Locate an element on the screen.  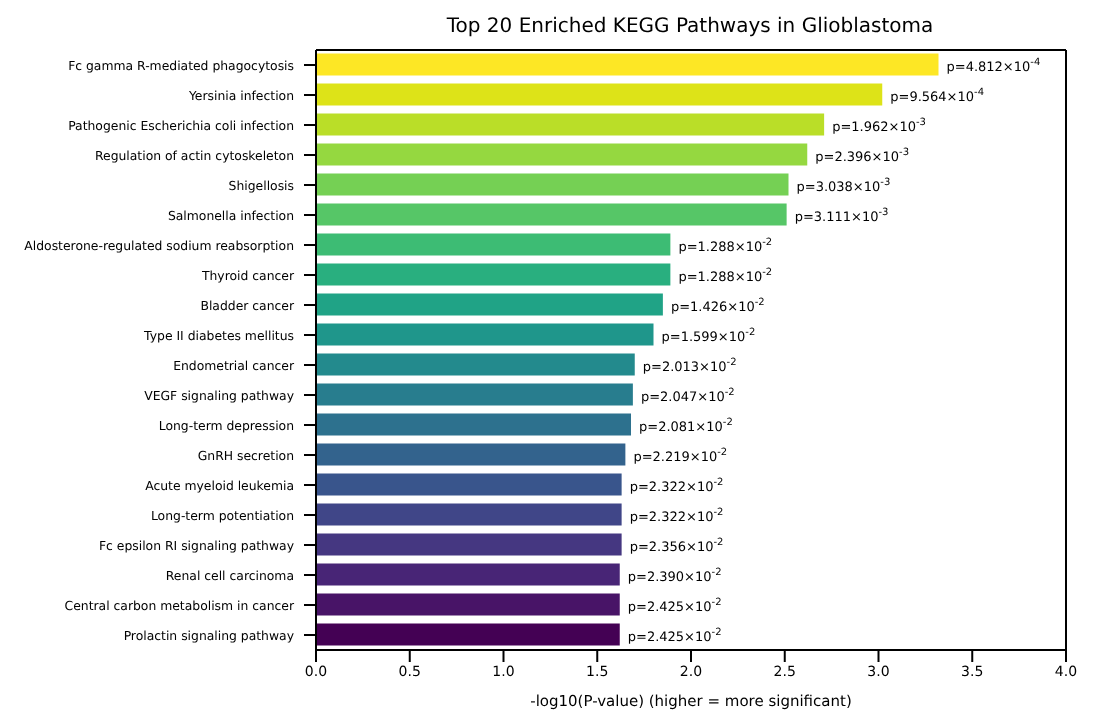
chart-title: Top 20 Enriched KEGG Pathways in Glioblastoma is located at coordinates (690, 29).